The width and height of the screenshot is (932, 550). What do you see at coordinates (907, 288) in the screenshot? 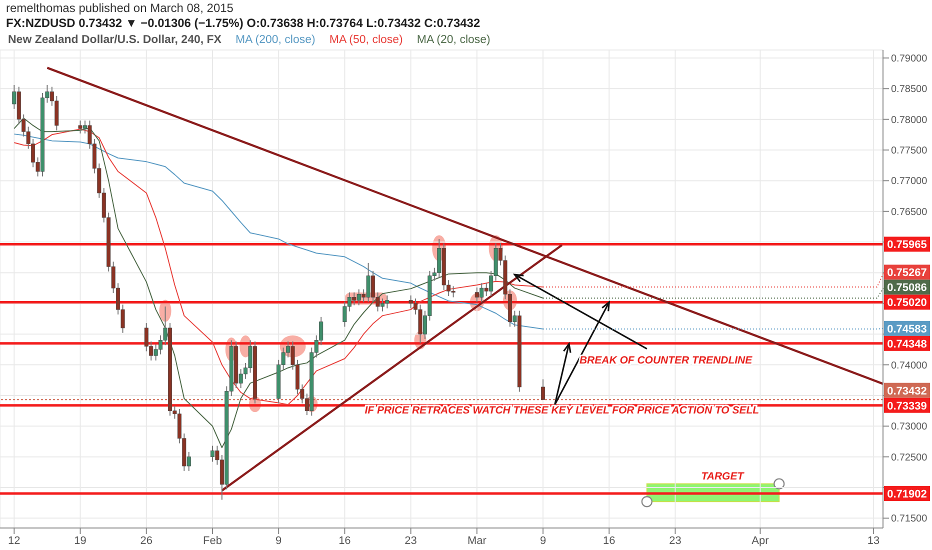
I see `data-label: 0.75086` at bounding box center [907, 288].